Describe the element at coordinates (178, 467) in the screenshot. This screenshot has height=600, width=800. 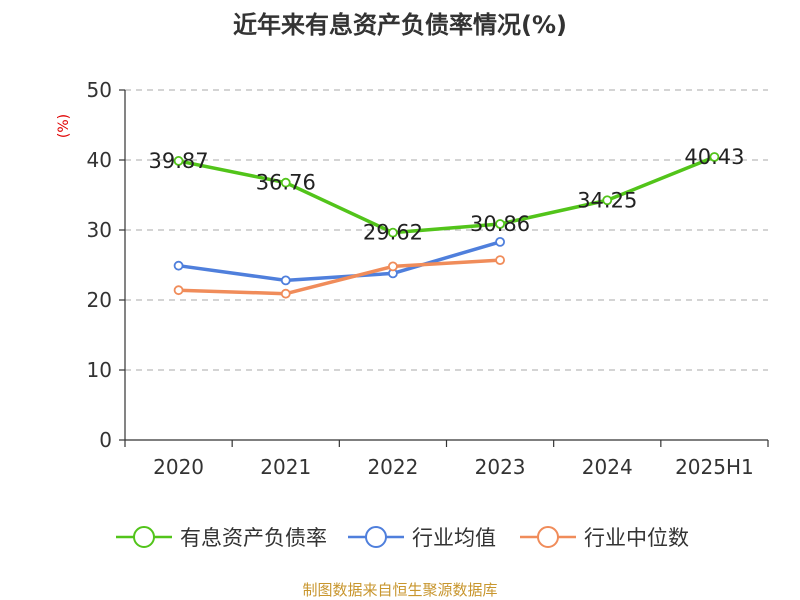
I see `x-tick-label: 2020` at that location.